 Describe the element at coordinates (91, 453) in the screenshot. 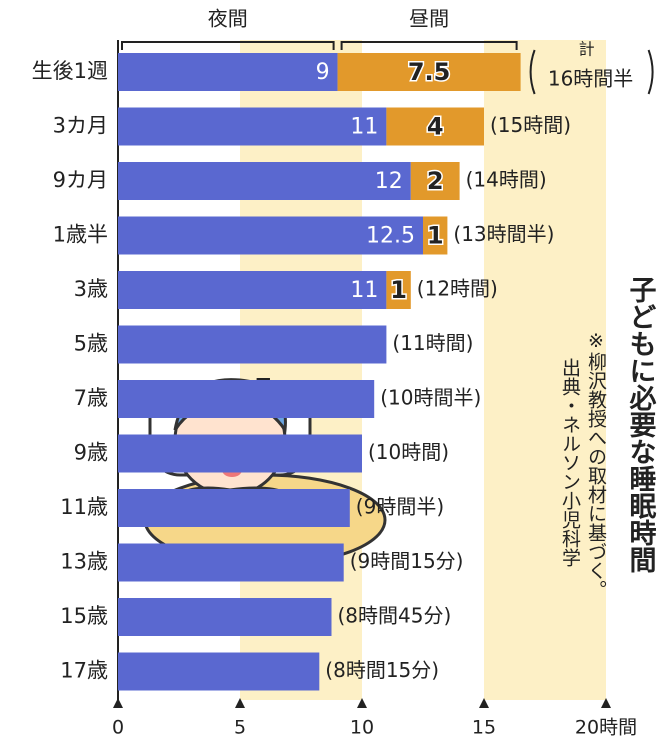

I see `y-tick-label: 9歳` at that location.